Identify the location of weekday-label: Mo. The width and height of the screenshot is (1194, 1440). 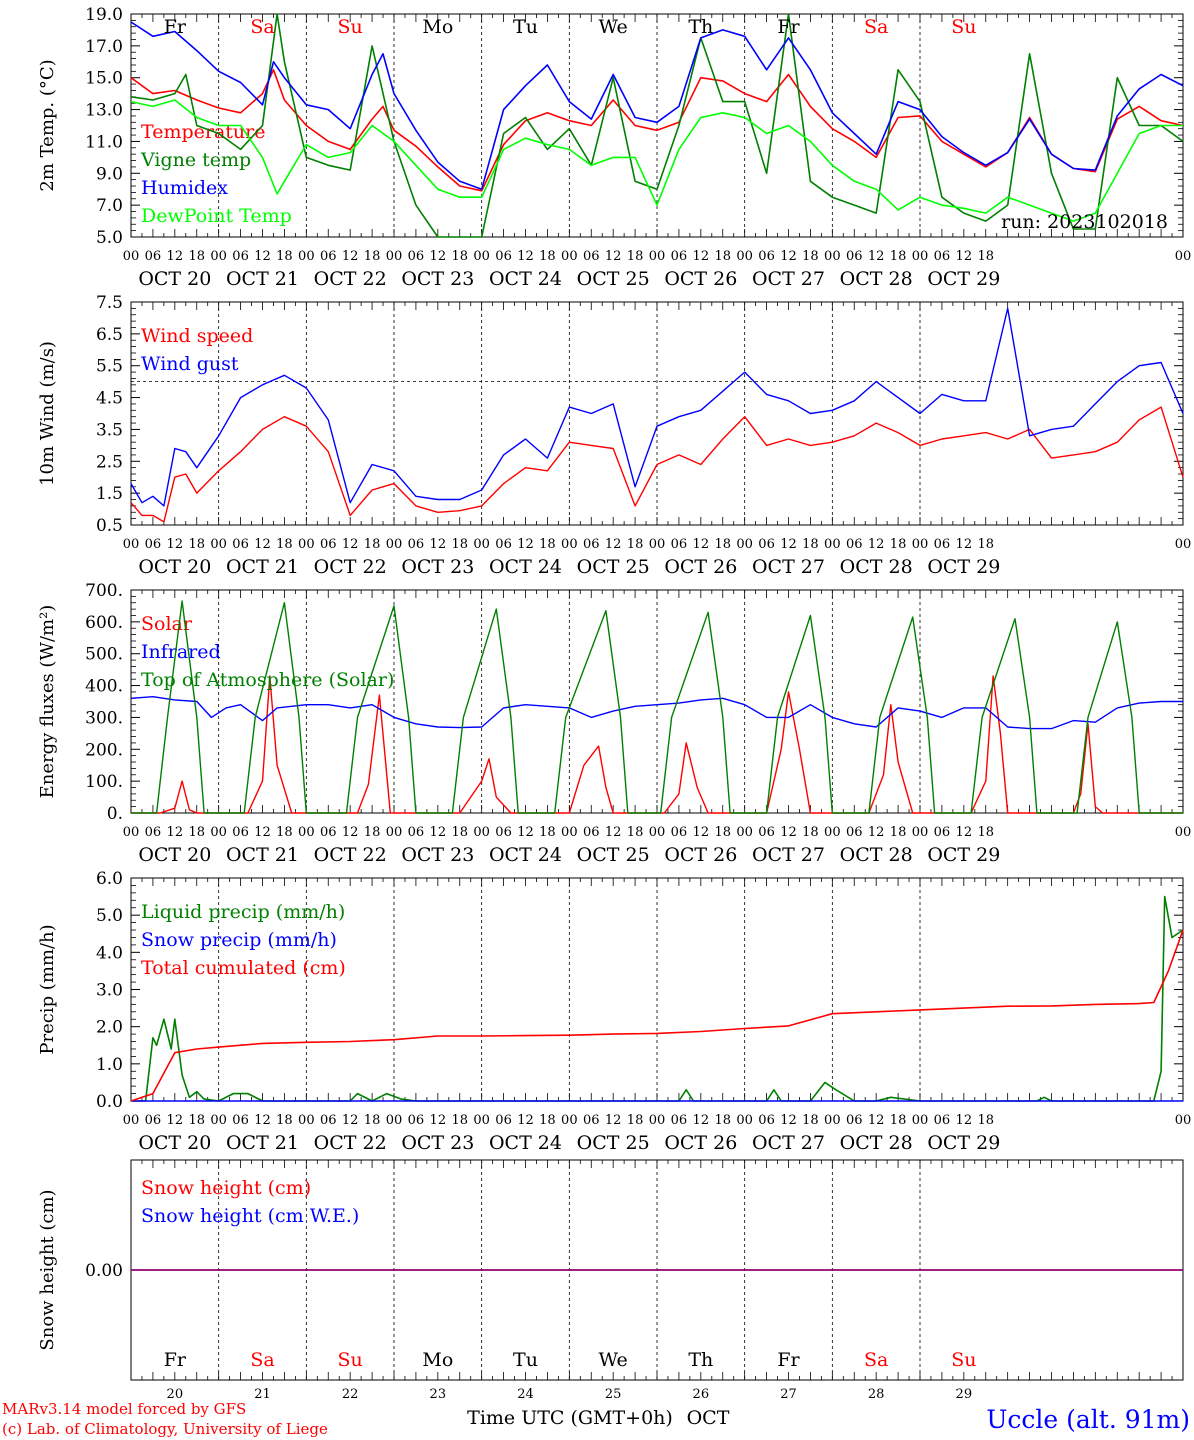
(437, 1360).